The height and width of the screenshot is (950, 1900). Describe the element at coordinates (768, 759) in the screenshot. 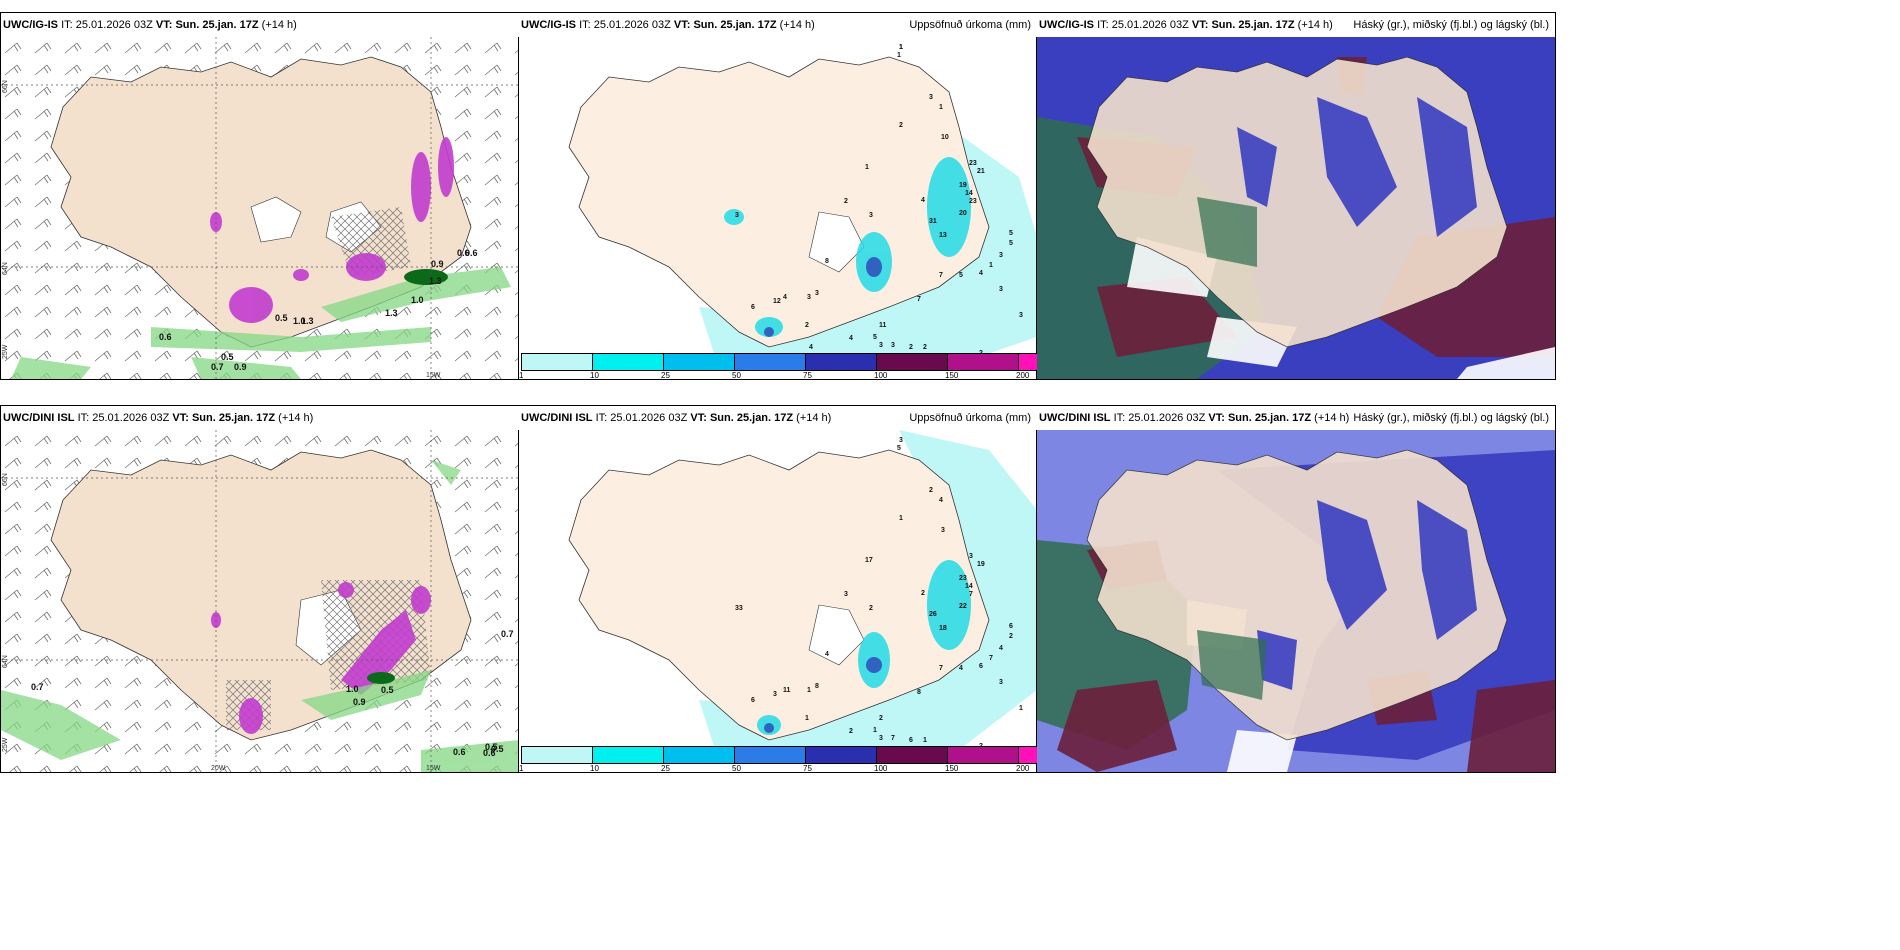

I see `colorbar-segment: 50` at that location.